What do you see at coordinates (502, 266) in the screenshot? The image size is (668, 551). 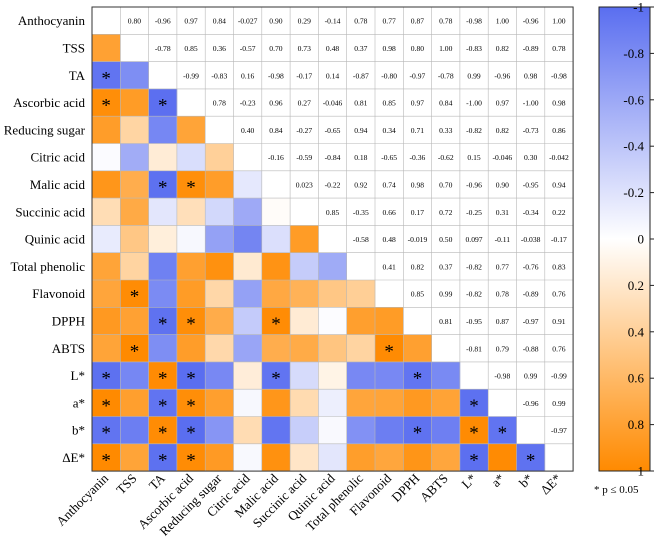 I see `correlation-value: 0.77` at bounding box center [502, 266].